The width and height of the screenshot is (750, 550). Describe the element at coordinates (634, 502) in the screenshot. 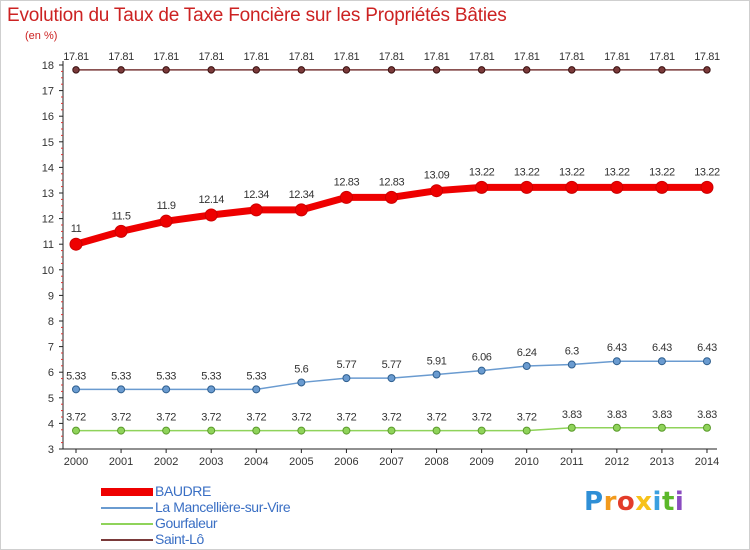

I see `proxiti-logo: Proxiti` at that location.